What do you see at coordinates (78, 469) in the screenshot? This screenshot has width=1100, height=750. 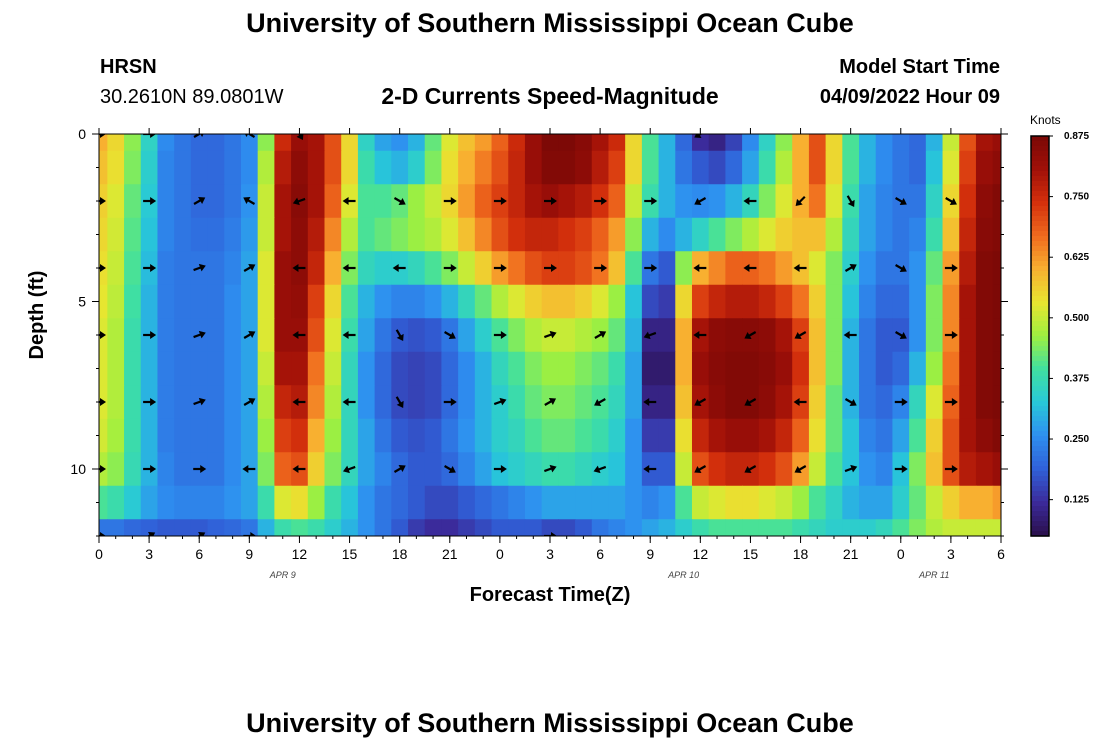 I see `y-tick-label: 10` at bounding box center [78, 469].